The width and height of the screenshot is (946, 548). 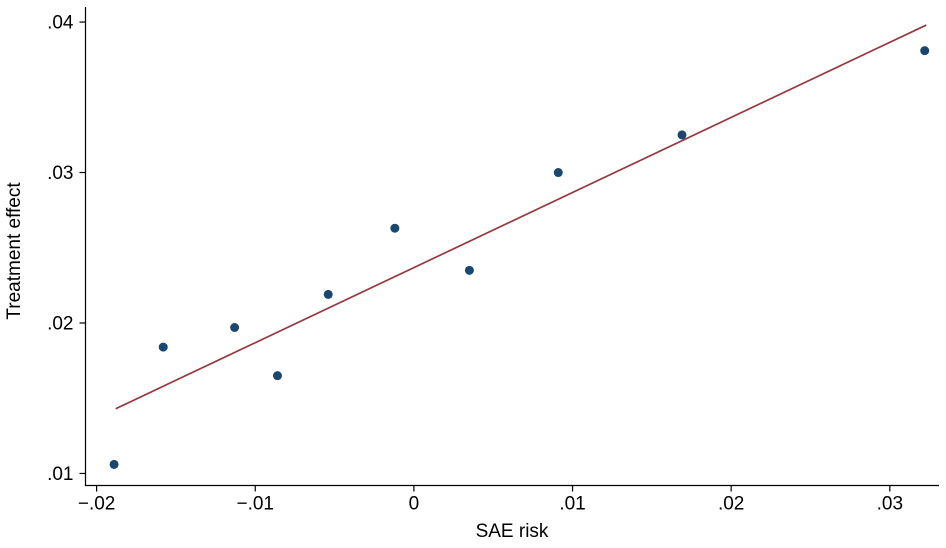 I want to click on x-tick-label: .01, so click(x=572, y=504).